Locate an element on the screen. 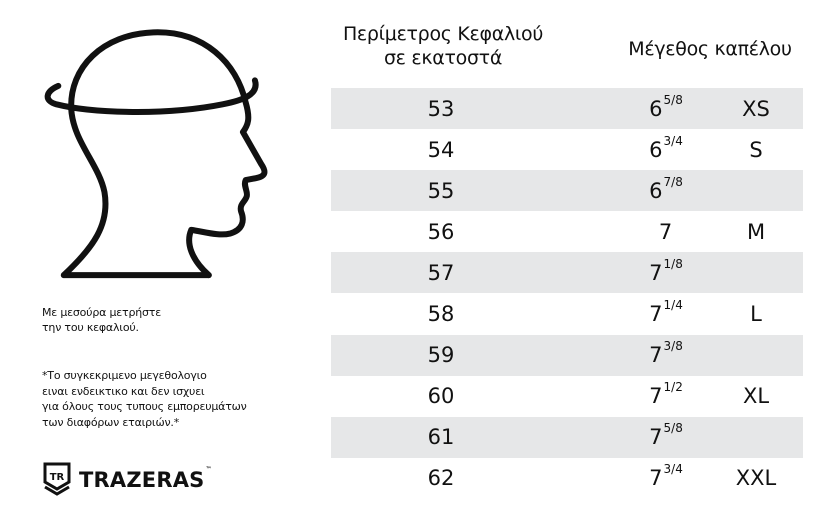  hat-size-fraction: 1/4 is located at coordinates (673, 305).